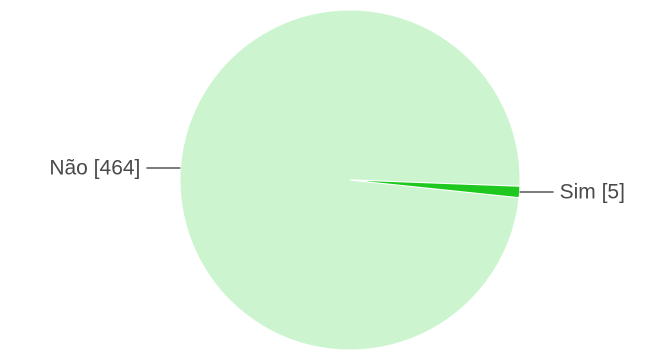 The image size is (652, 355). Describe the element at coordinates (592, 192) in the screenshot. I see `slice-label-sim: Sim [5]` at that location.